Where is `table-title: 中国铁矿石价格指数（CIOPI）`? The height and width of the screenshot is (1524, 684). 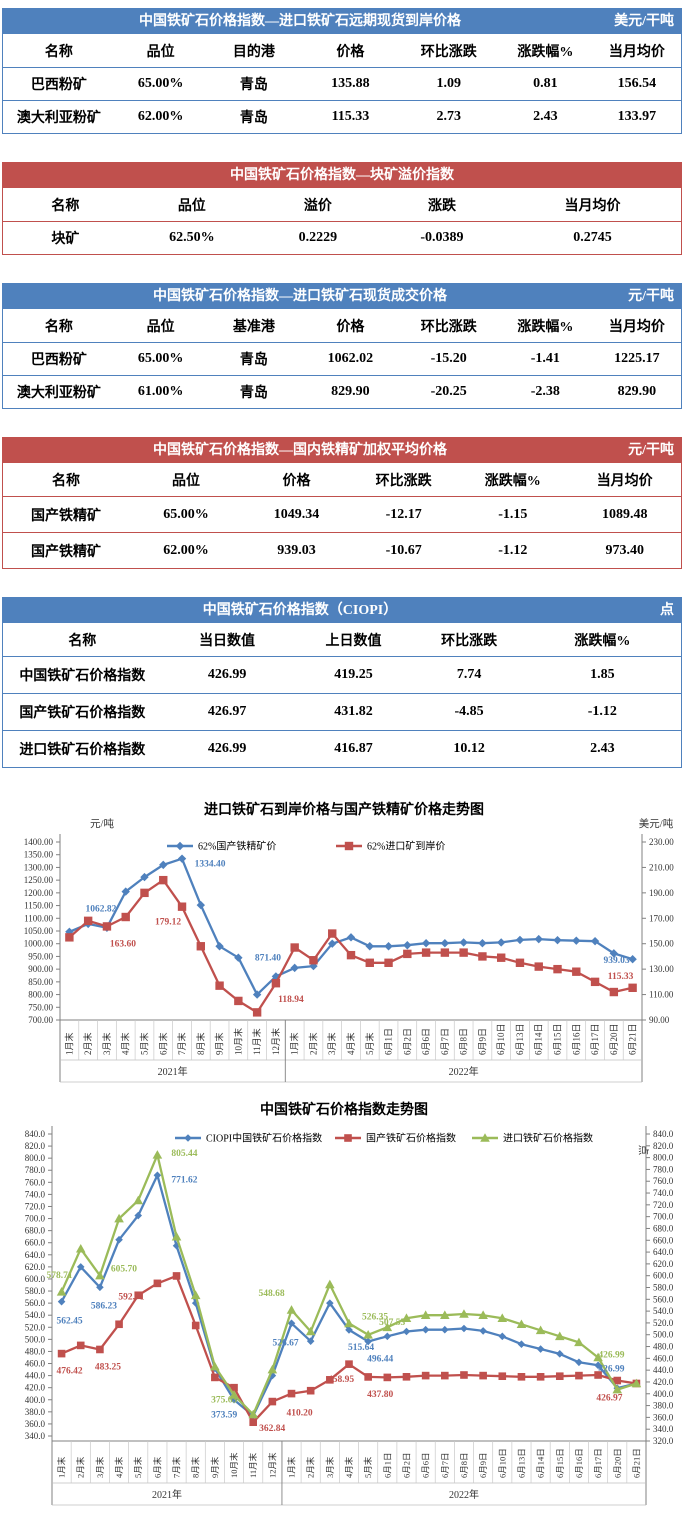 table-title: 中国铁矿石价格指数（CIOPI） is located at coordinates (300, 610).